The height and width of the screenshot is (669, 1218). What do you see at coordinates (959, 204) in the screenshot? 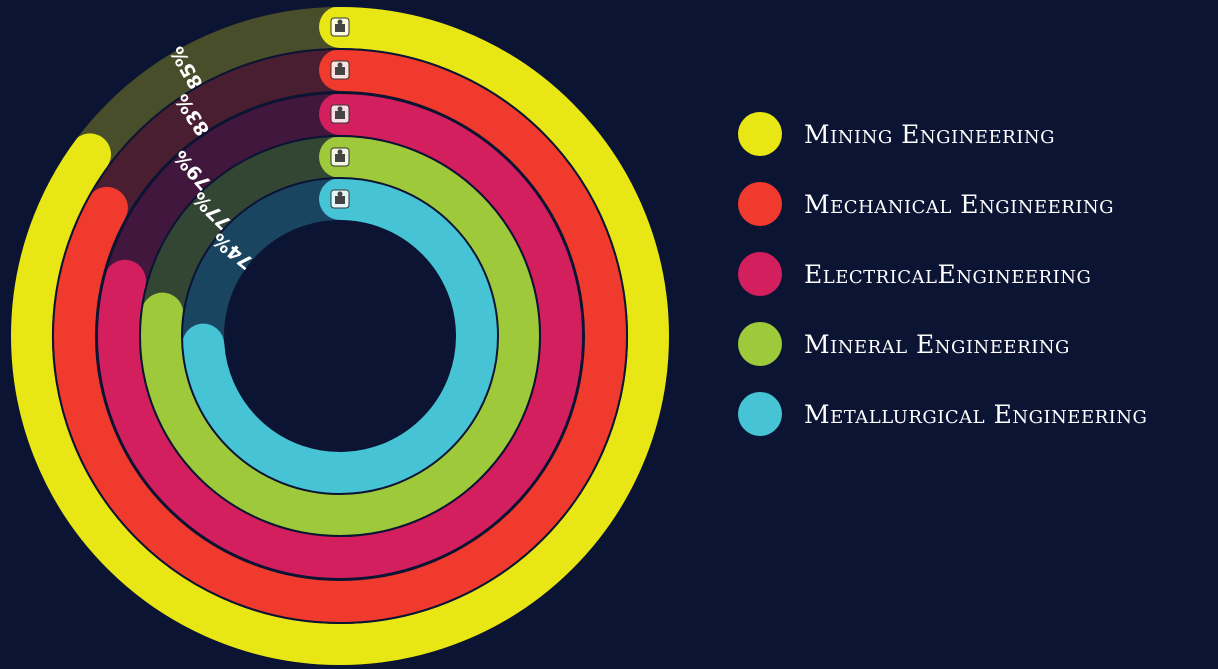
I see `legend-label-mechanical: Mechanical Engineering` at bounding box center [959, 204].